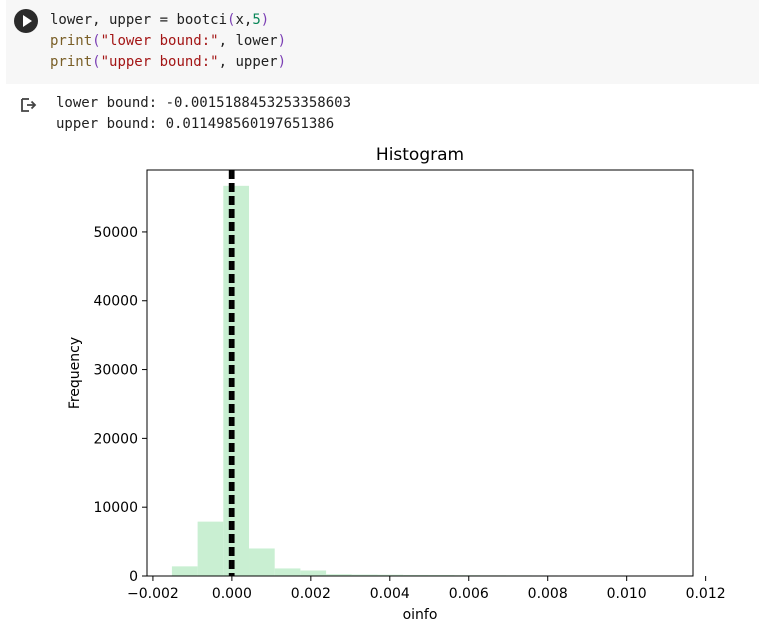 The image size is (759, 644). Describe the element at coordinates (420, 155) in the screenshot. I see `chart-title: Histogram` at that location.